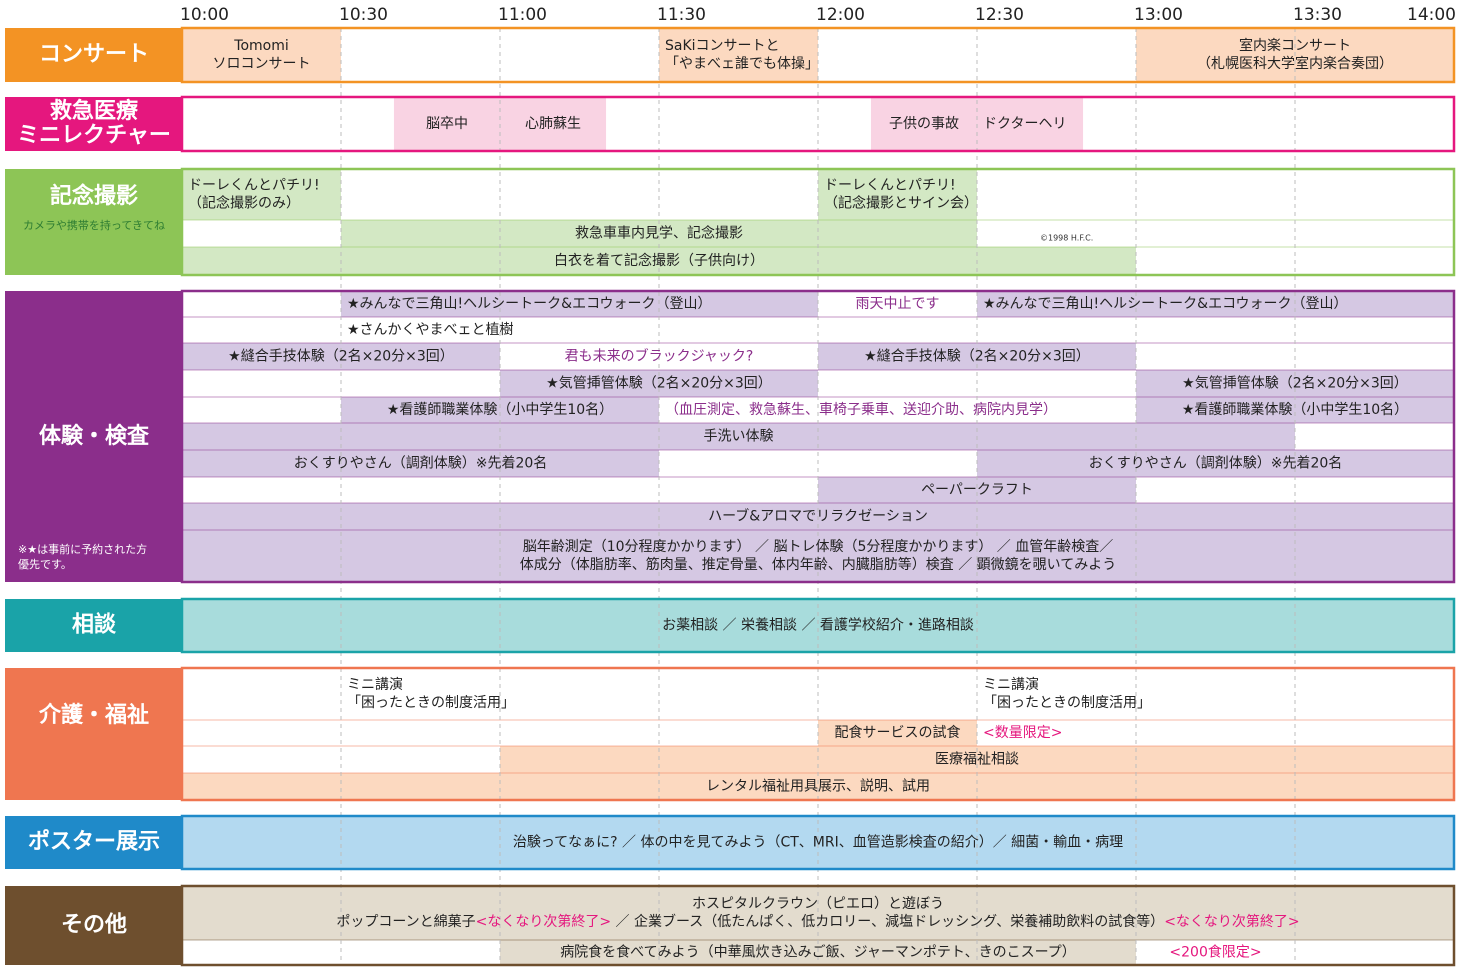 This screenshot has width=1465, height=967. Describe the element at coordinates (45, 564) in the screenshot. I see `section-note: 優先です。` at that location.